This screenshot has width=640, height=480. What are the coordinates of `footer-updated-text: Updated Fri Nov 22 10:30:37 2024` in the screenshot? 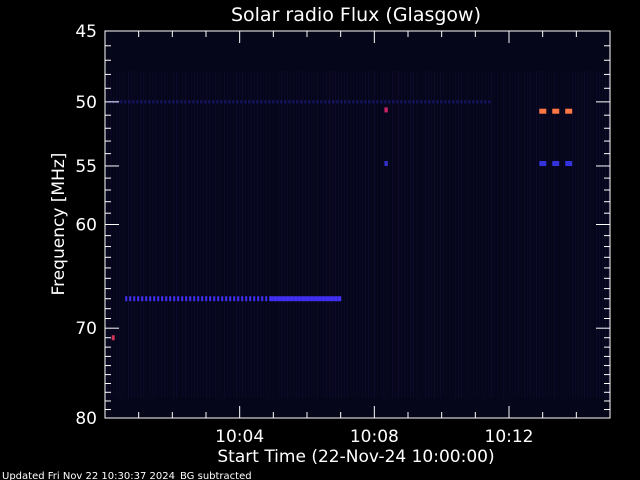 It's located at (88, 475).